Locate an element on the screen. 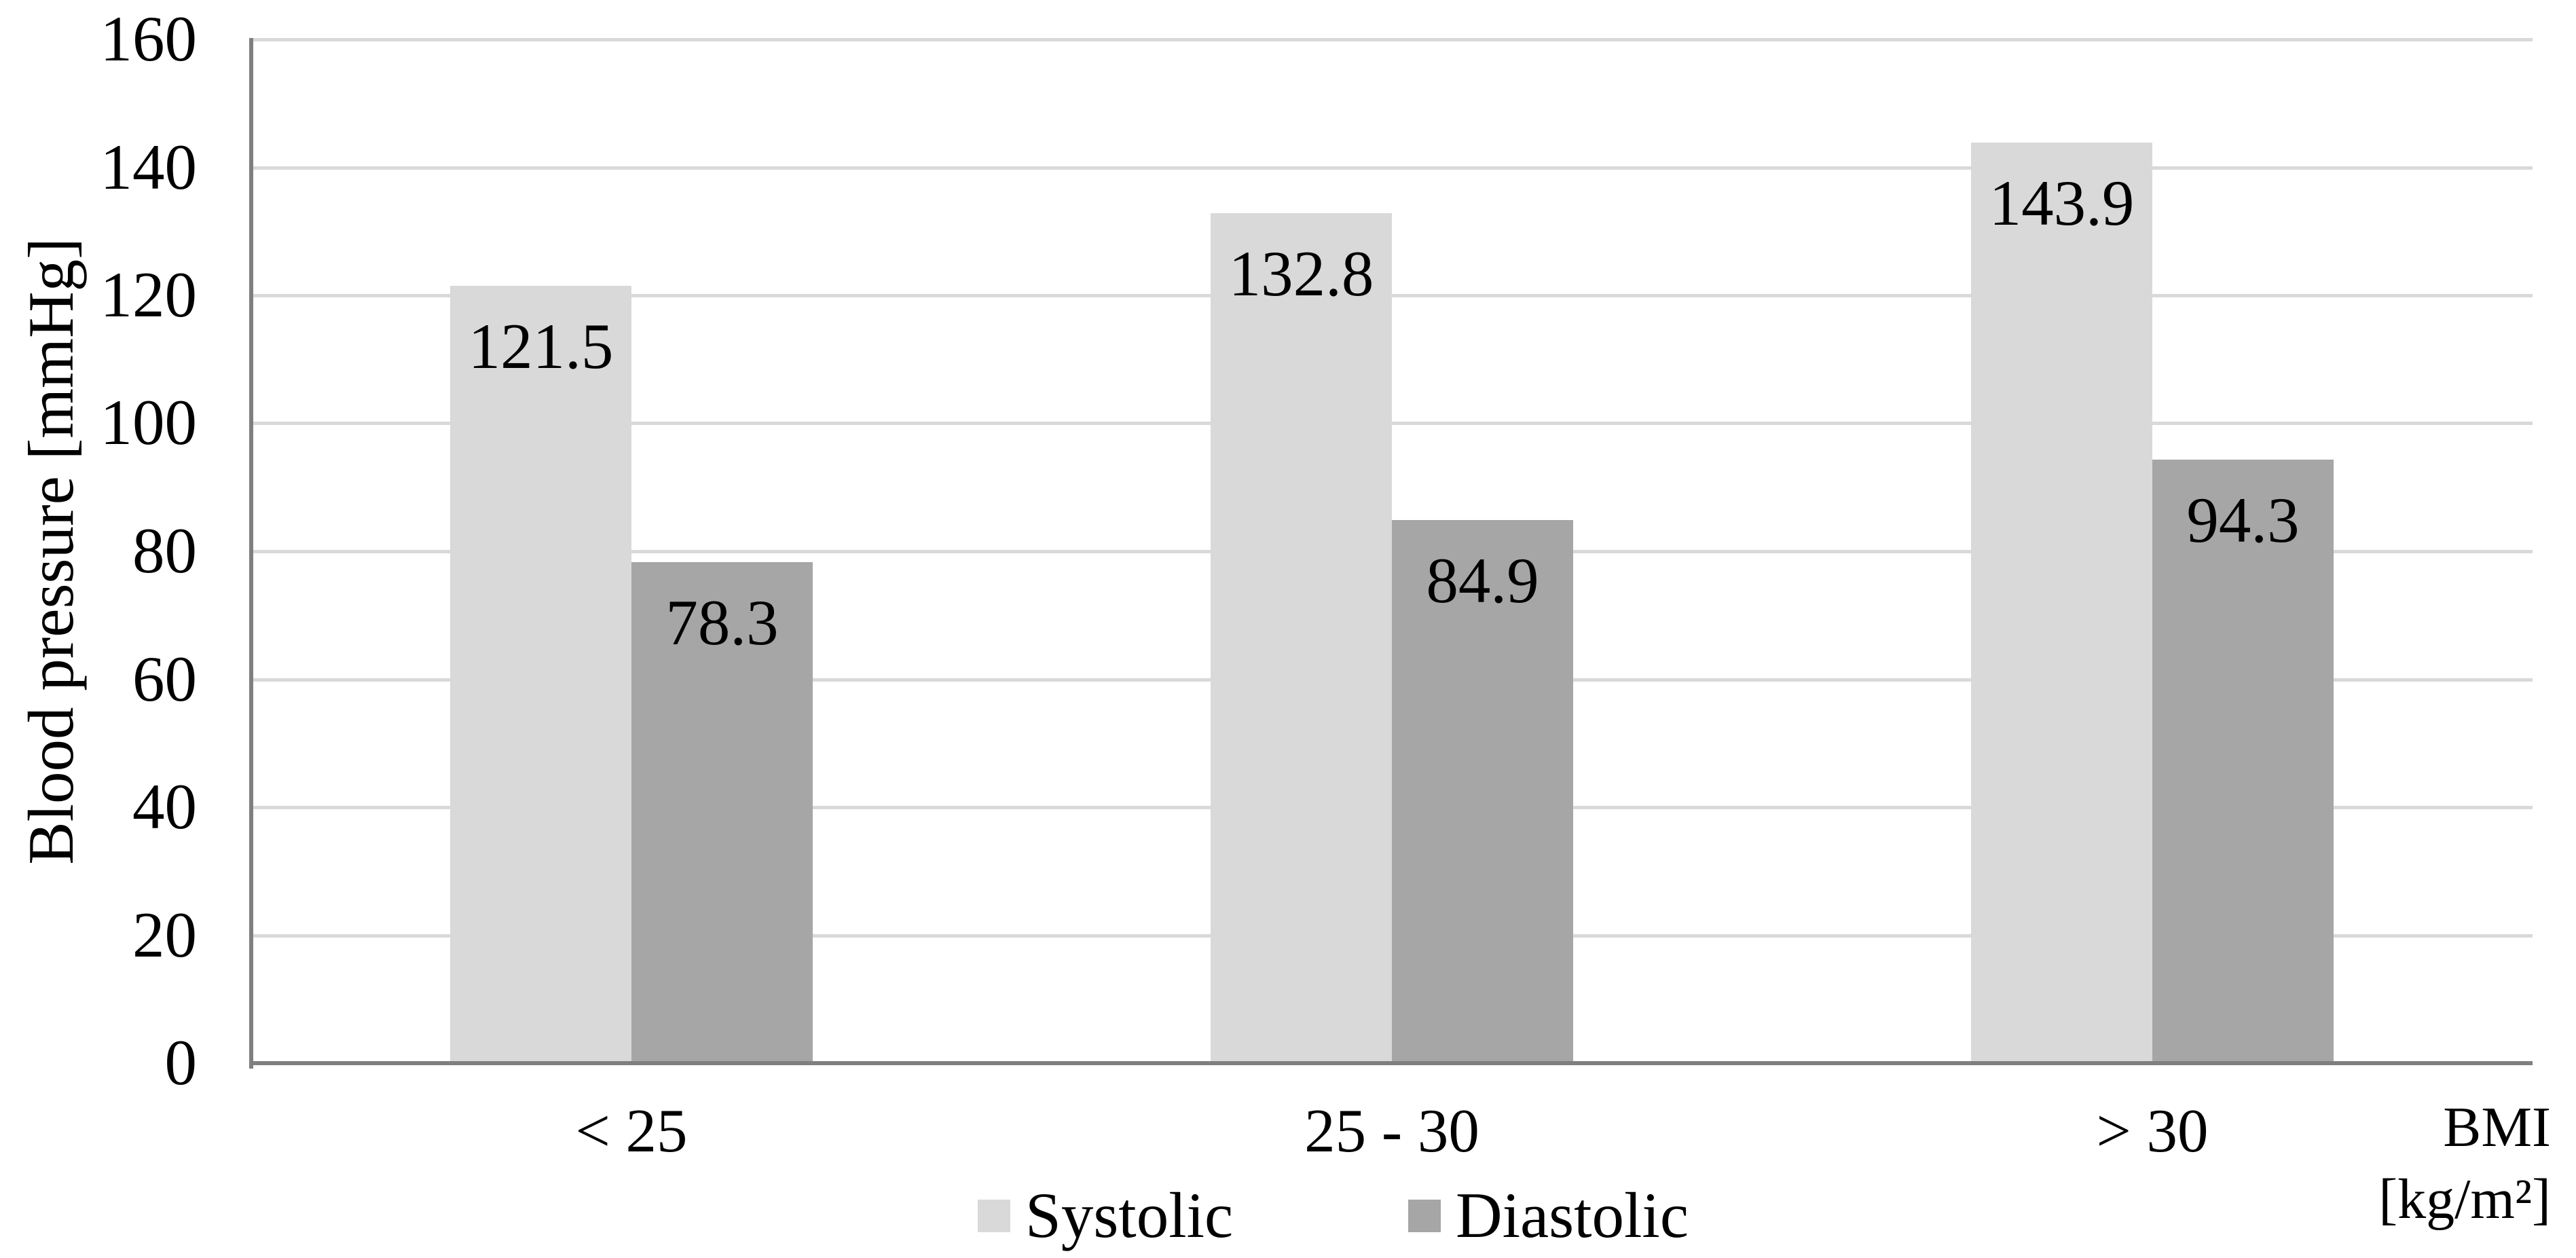 This screenshot has width=2576, height=1258. y-tick-label-20: 20 is located at coordinates (164, 935).